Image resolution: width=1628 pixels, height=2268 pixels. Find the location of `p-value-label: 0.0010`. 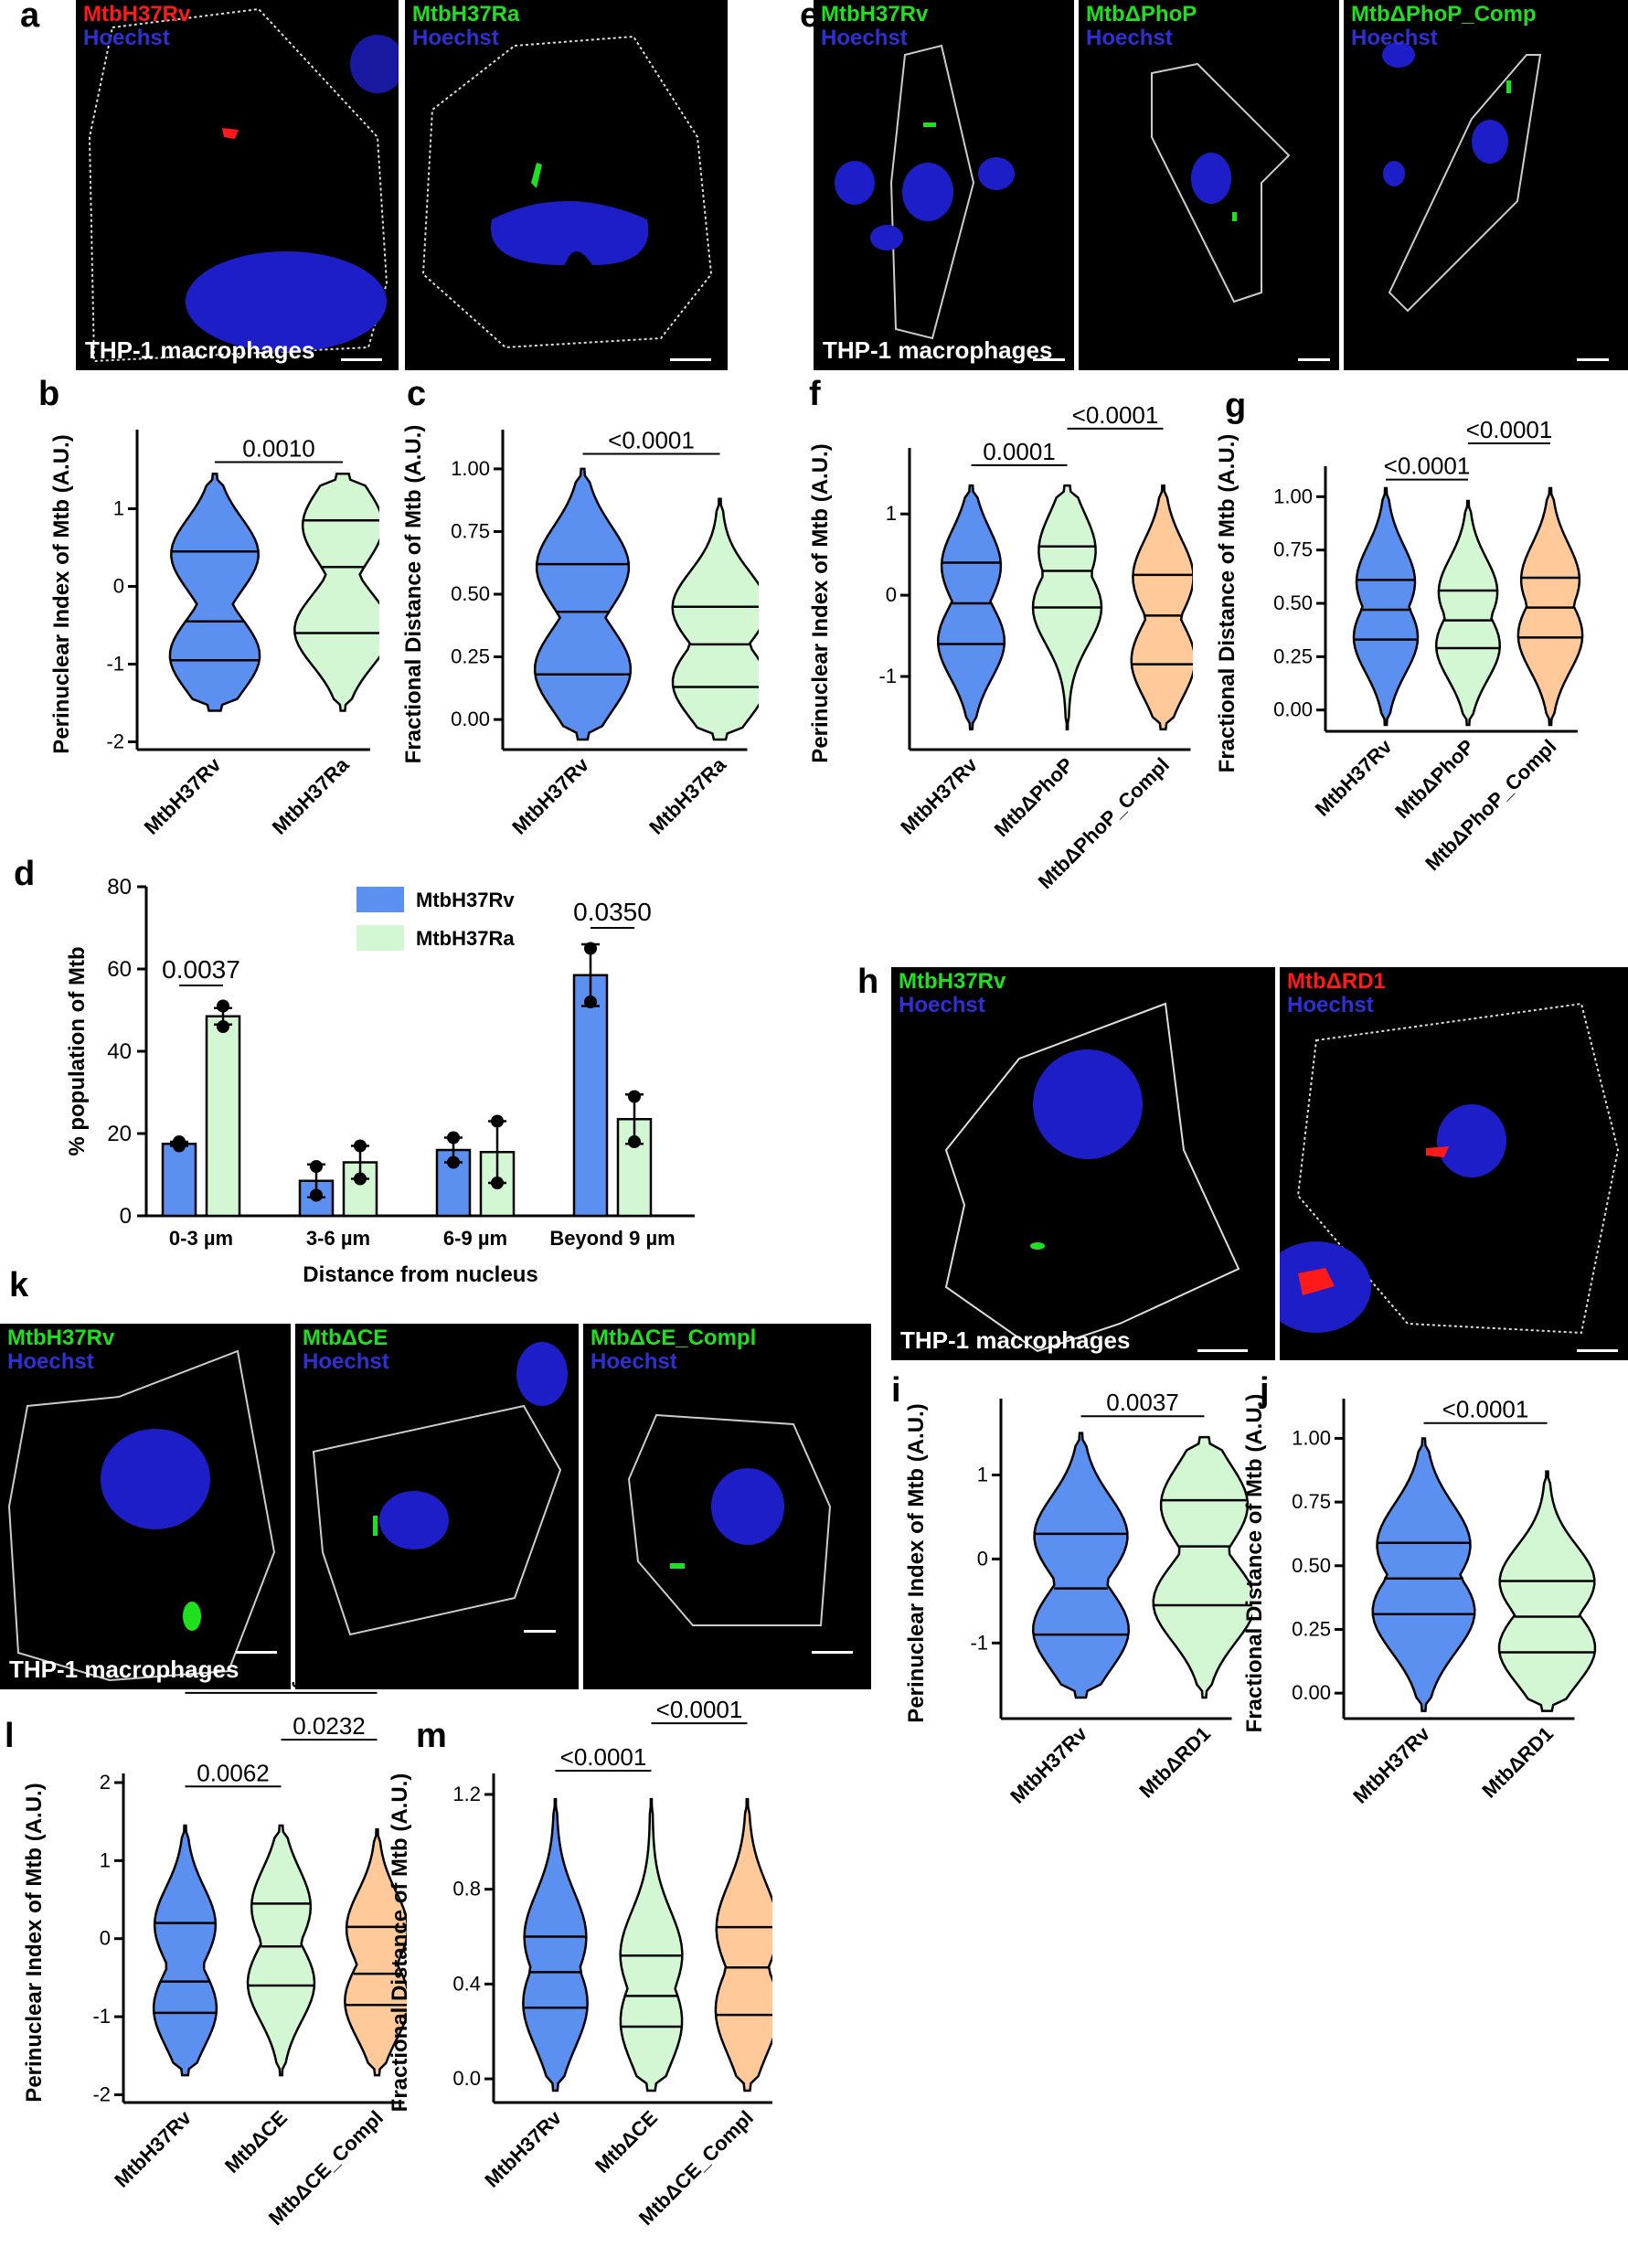

p-value-label: 0.0010 is located at coordinates (278, 449).